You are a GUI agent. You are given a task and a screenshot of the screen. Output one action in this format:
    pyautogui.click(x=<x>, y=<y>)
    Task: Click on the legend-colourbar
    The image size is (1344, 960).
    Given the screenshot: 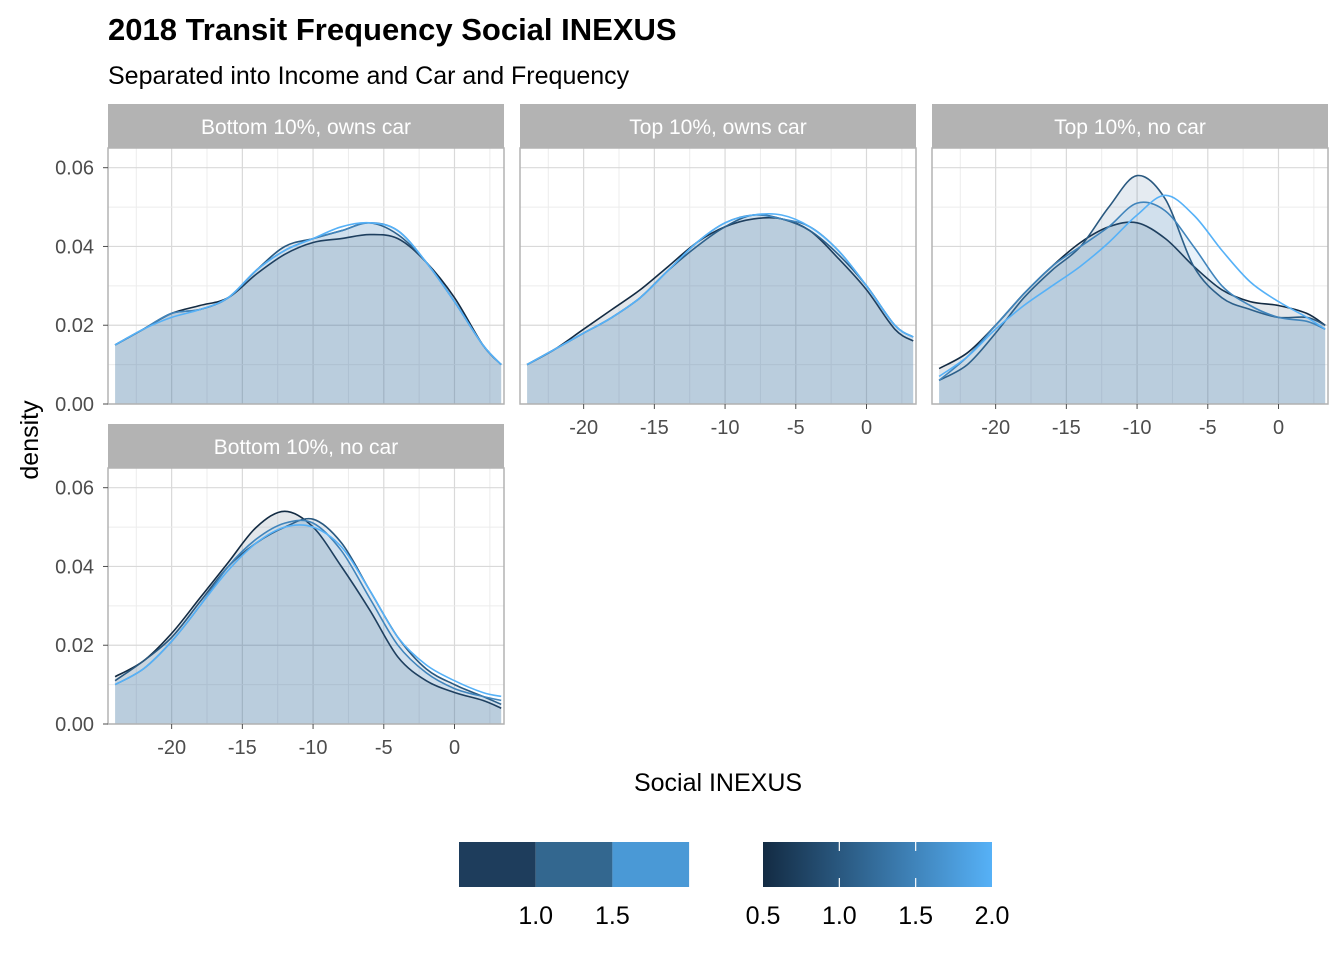 What is the action you would take?
    pyautogui.click(x=877, y=864)
    